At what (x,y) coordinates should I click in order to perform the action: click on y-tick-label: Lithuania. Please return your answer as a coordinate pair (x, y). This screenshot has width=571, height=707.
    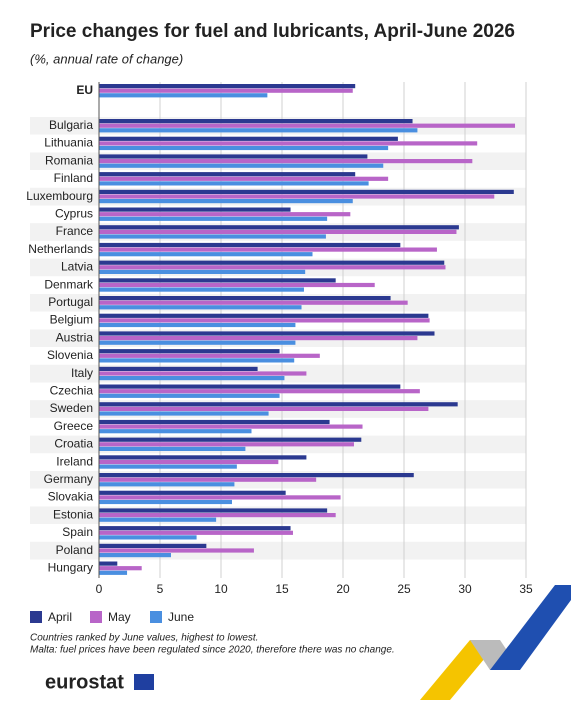
    Looking at the image, I should click on (68, 143).